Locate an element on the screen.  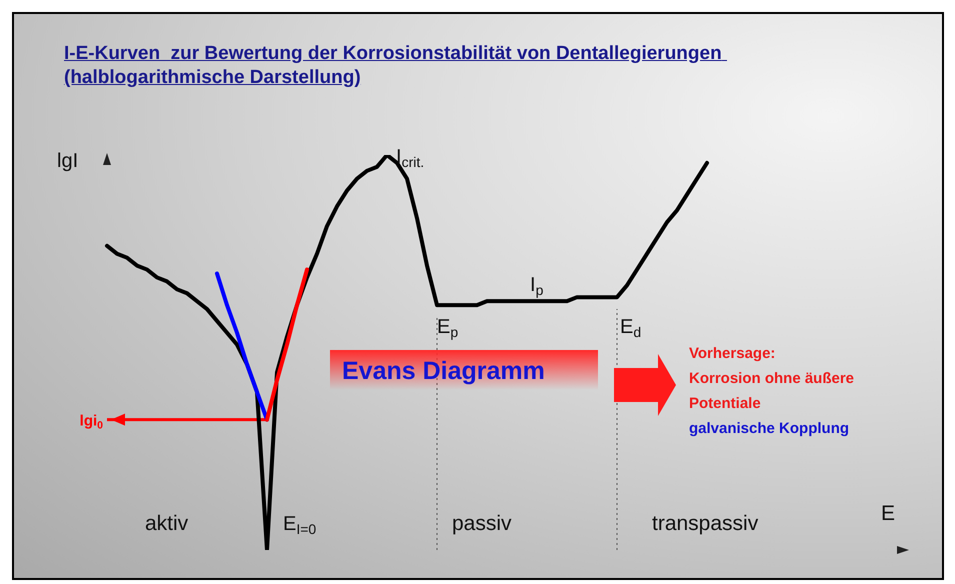
annotation: galvanische Kopplung is located at coordinates (769, 428).